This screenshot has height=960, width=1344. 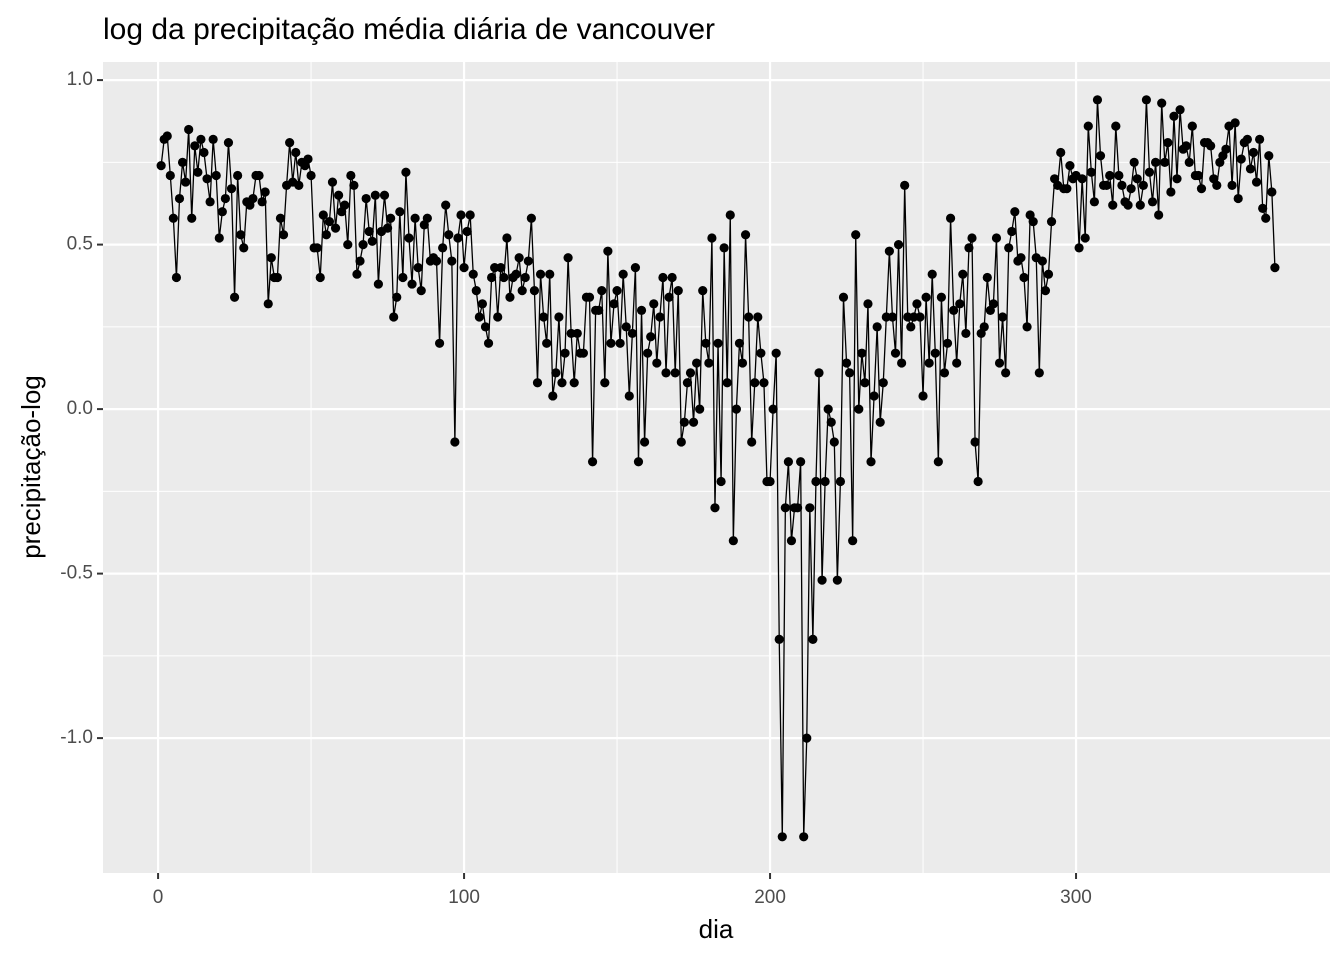 What do you see at coordinates (716, 929) in the screenshot?
I see `x-axis-label: dia` at bounding box center [716, 929].